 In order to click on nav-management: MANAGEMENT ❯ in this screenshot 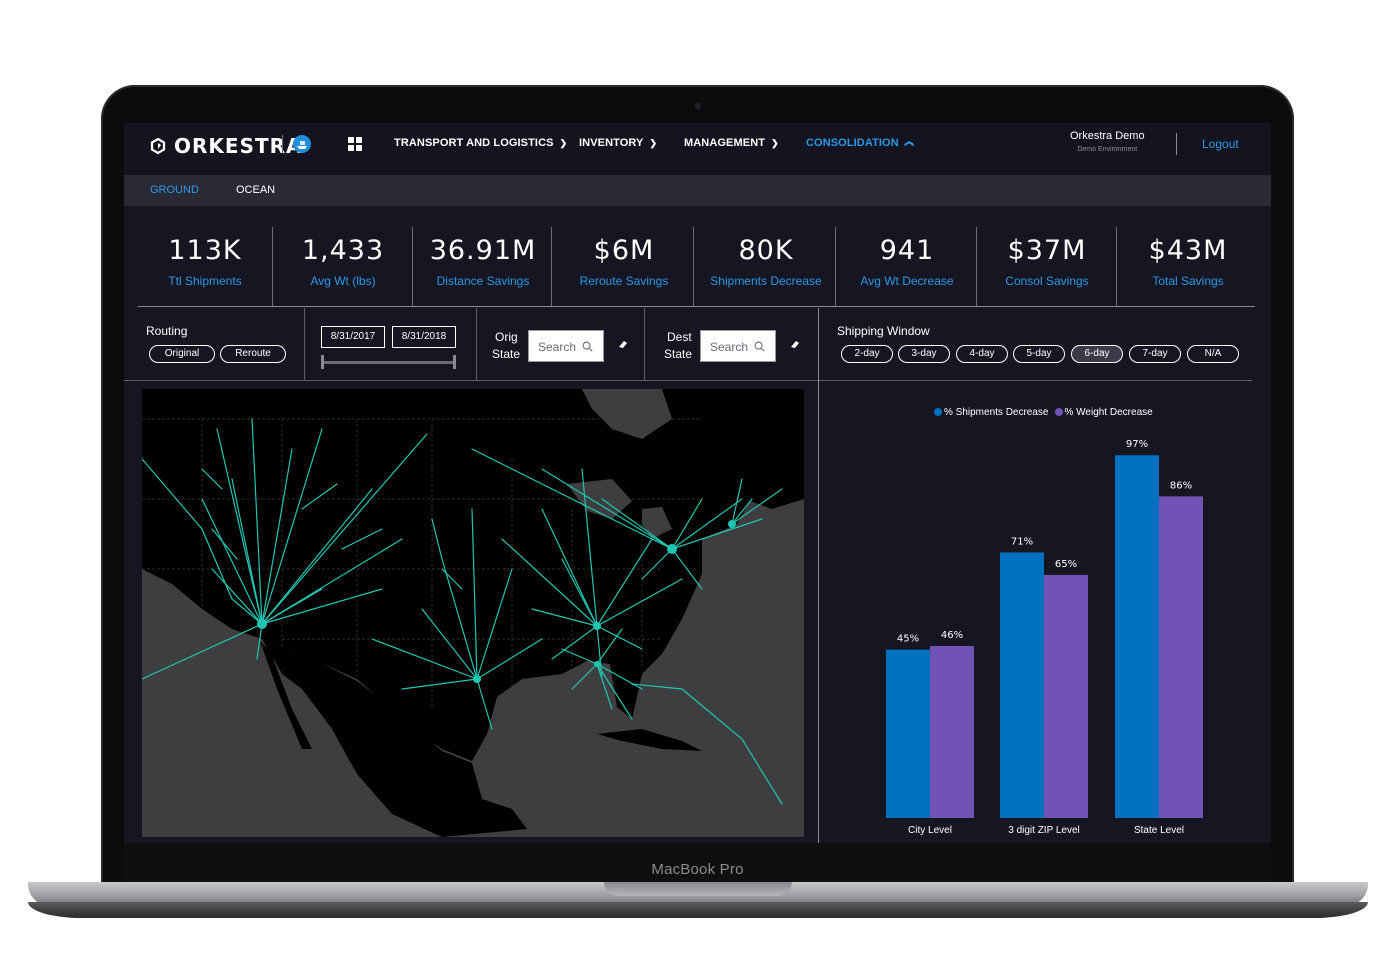, I will do `click(731, 143)`.